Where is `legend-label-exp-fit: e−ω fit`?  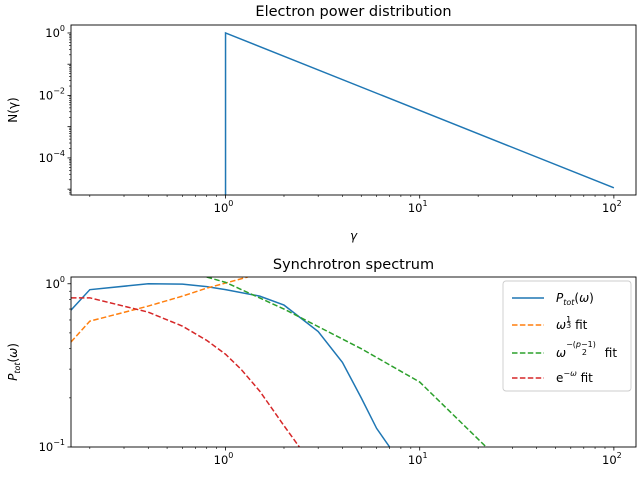 legend-label-exp-fit: e−ω fit is located at coordinates (574, 377).